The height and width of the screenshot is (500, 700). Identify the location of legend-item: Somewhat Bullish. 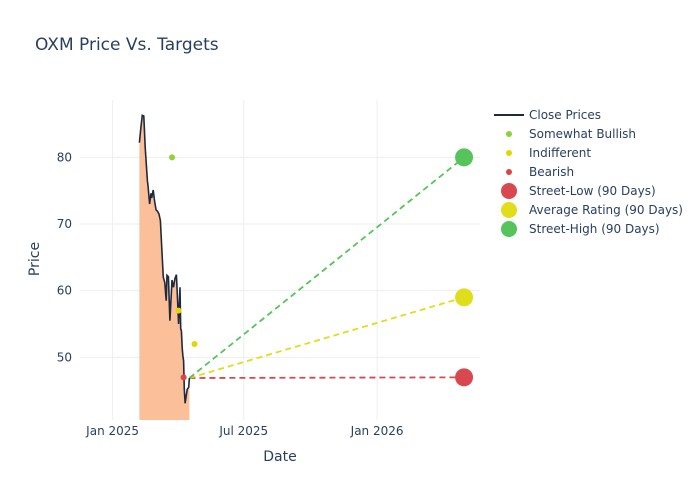
(571, 134).